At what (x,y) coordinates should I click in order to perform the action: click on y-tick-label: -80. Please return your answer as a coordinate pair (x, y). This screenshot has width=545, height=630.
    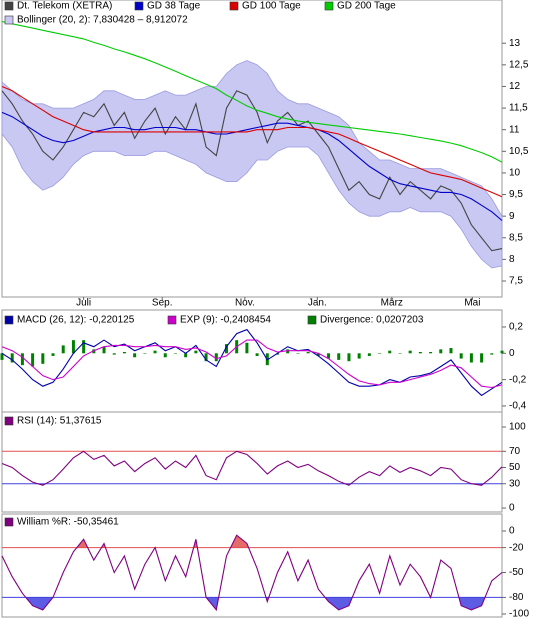
    Looking at the image, I should click on (516, 597).